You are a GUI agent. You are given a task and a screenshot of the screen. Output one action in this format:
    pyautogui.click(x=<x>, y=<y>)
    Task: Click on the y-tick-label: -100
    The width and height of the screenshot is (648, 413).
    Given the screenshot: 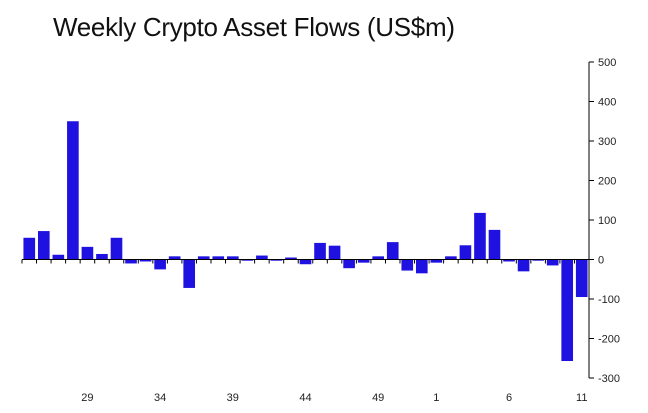 What is the action you would take?
    pyautogui.click(x=609, y=300)
    